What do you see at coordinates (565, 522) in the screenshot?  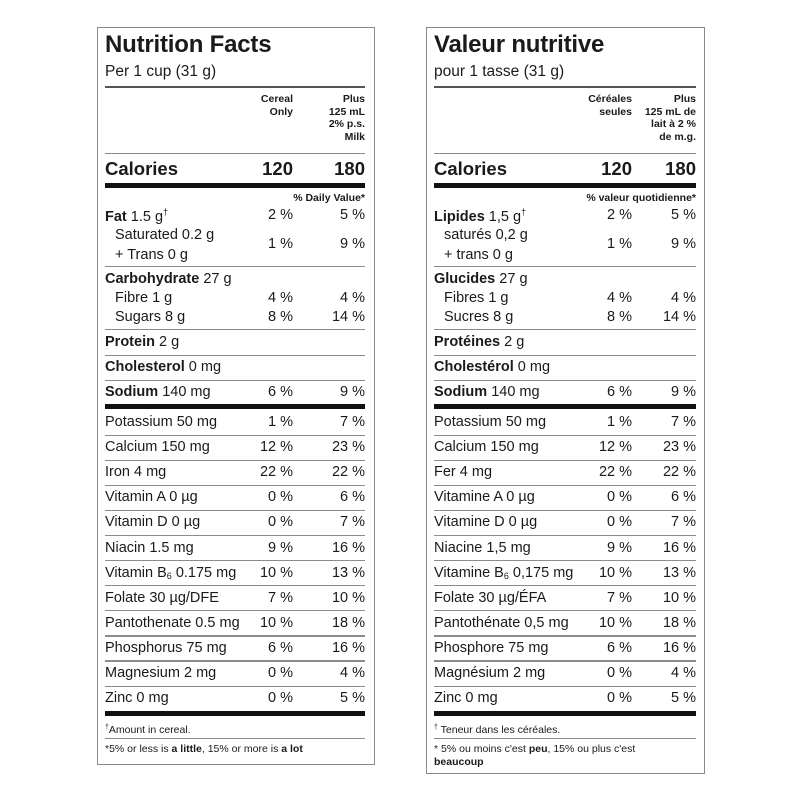 I see `micronutrient-row: Vitamine D 0 µg 0 % 7 %` at bounding box center [565, 522].